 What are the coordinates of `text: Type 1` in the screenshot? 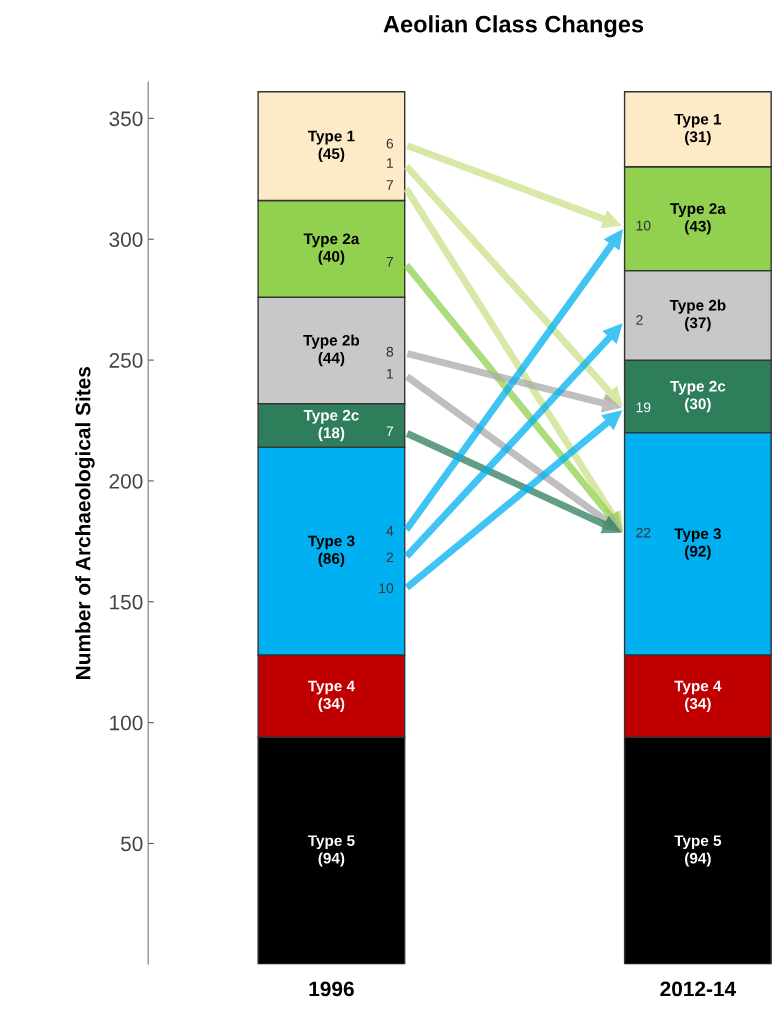 It's located at (331, 137).